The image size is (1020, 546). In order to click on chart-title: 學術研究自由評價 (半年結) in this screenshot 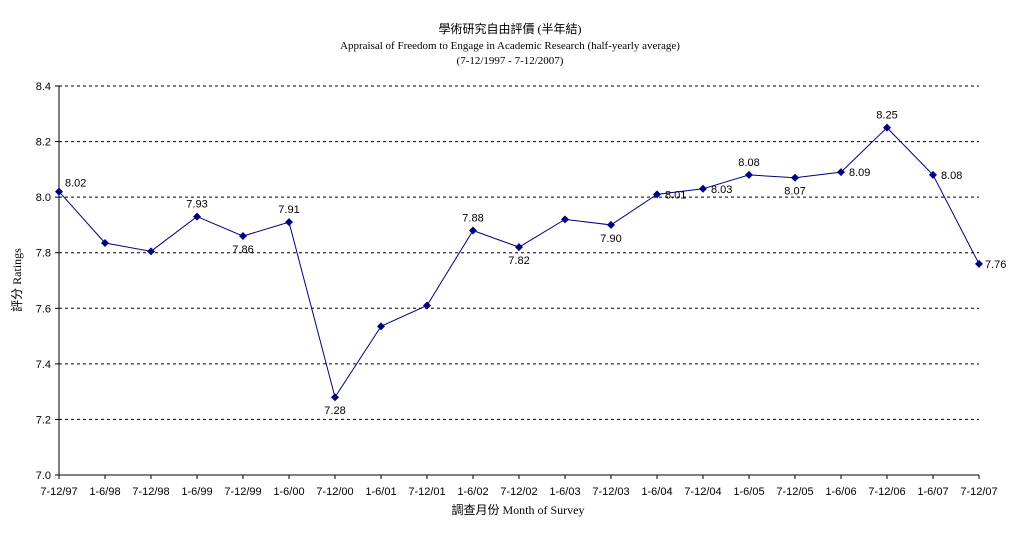, I will do `click(510, 28)`.